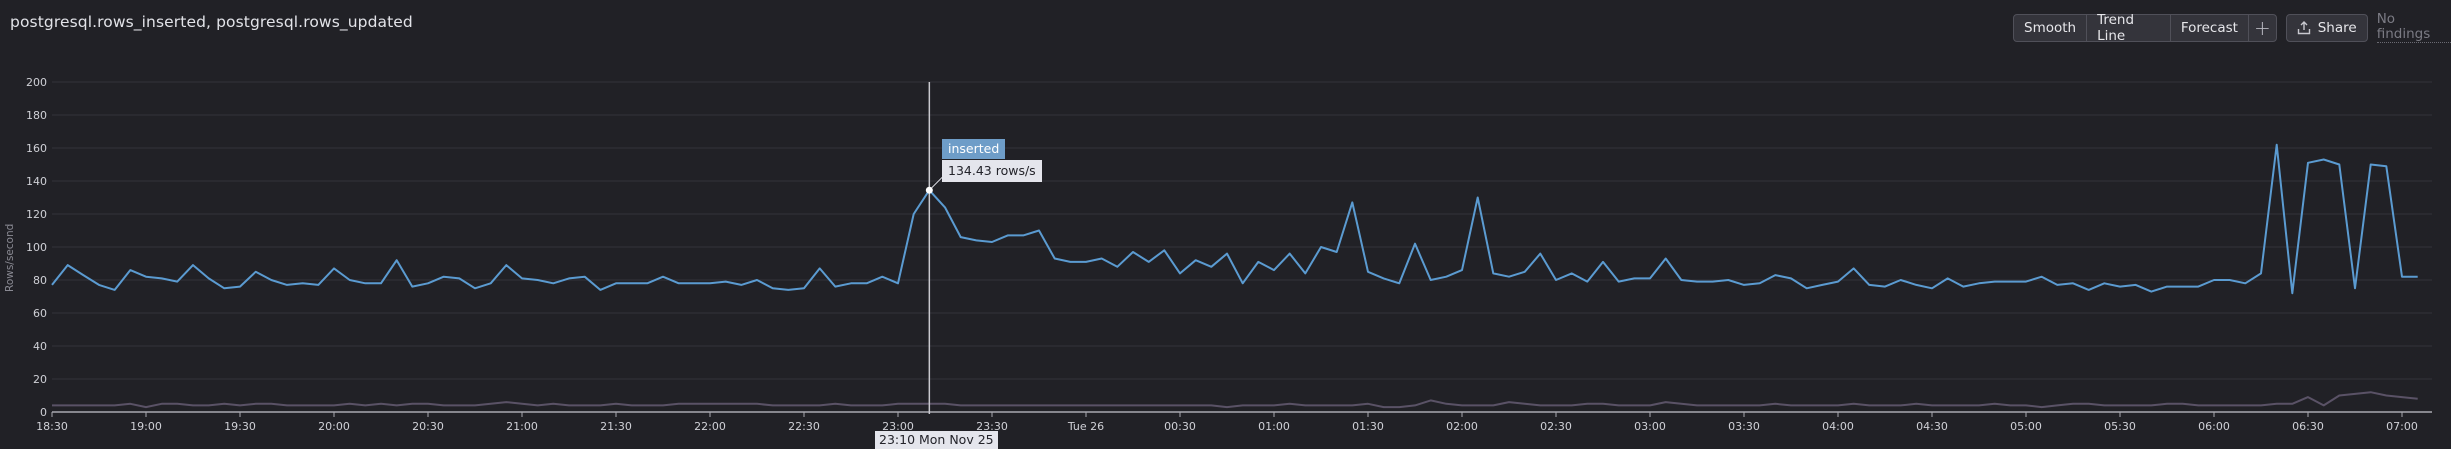 The height and width of the screenshot is (449, 2451). What do you see at coordinates (1235, 400) in the screenshot?
I see `series-updated-line` at bounding box center [1235, 400].